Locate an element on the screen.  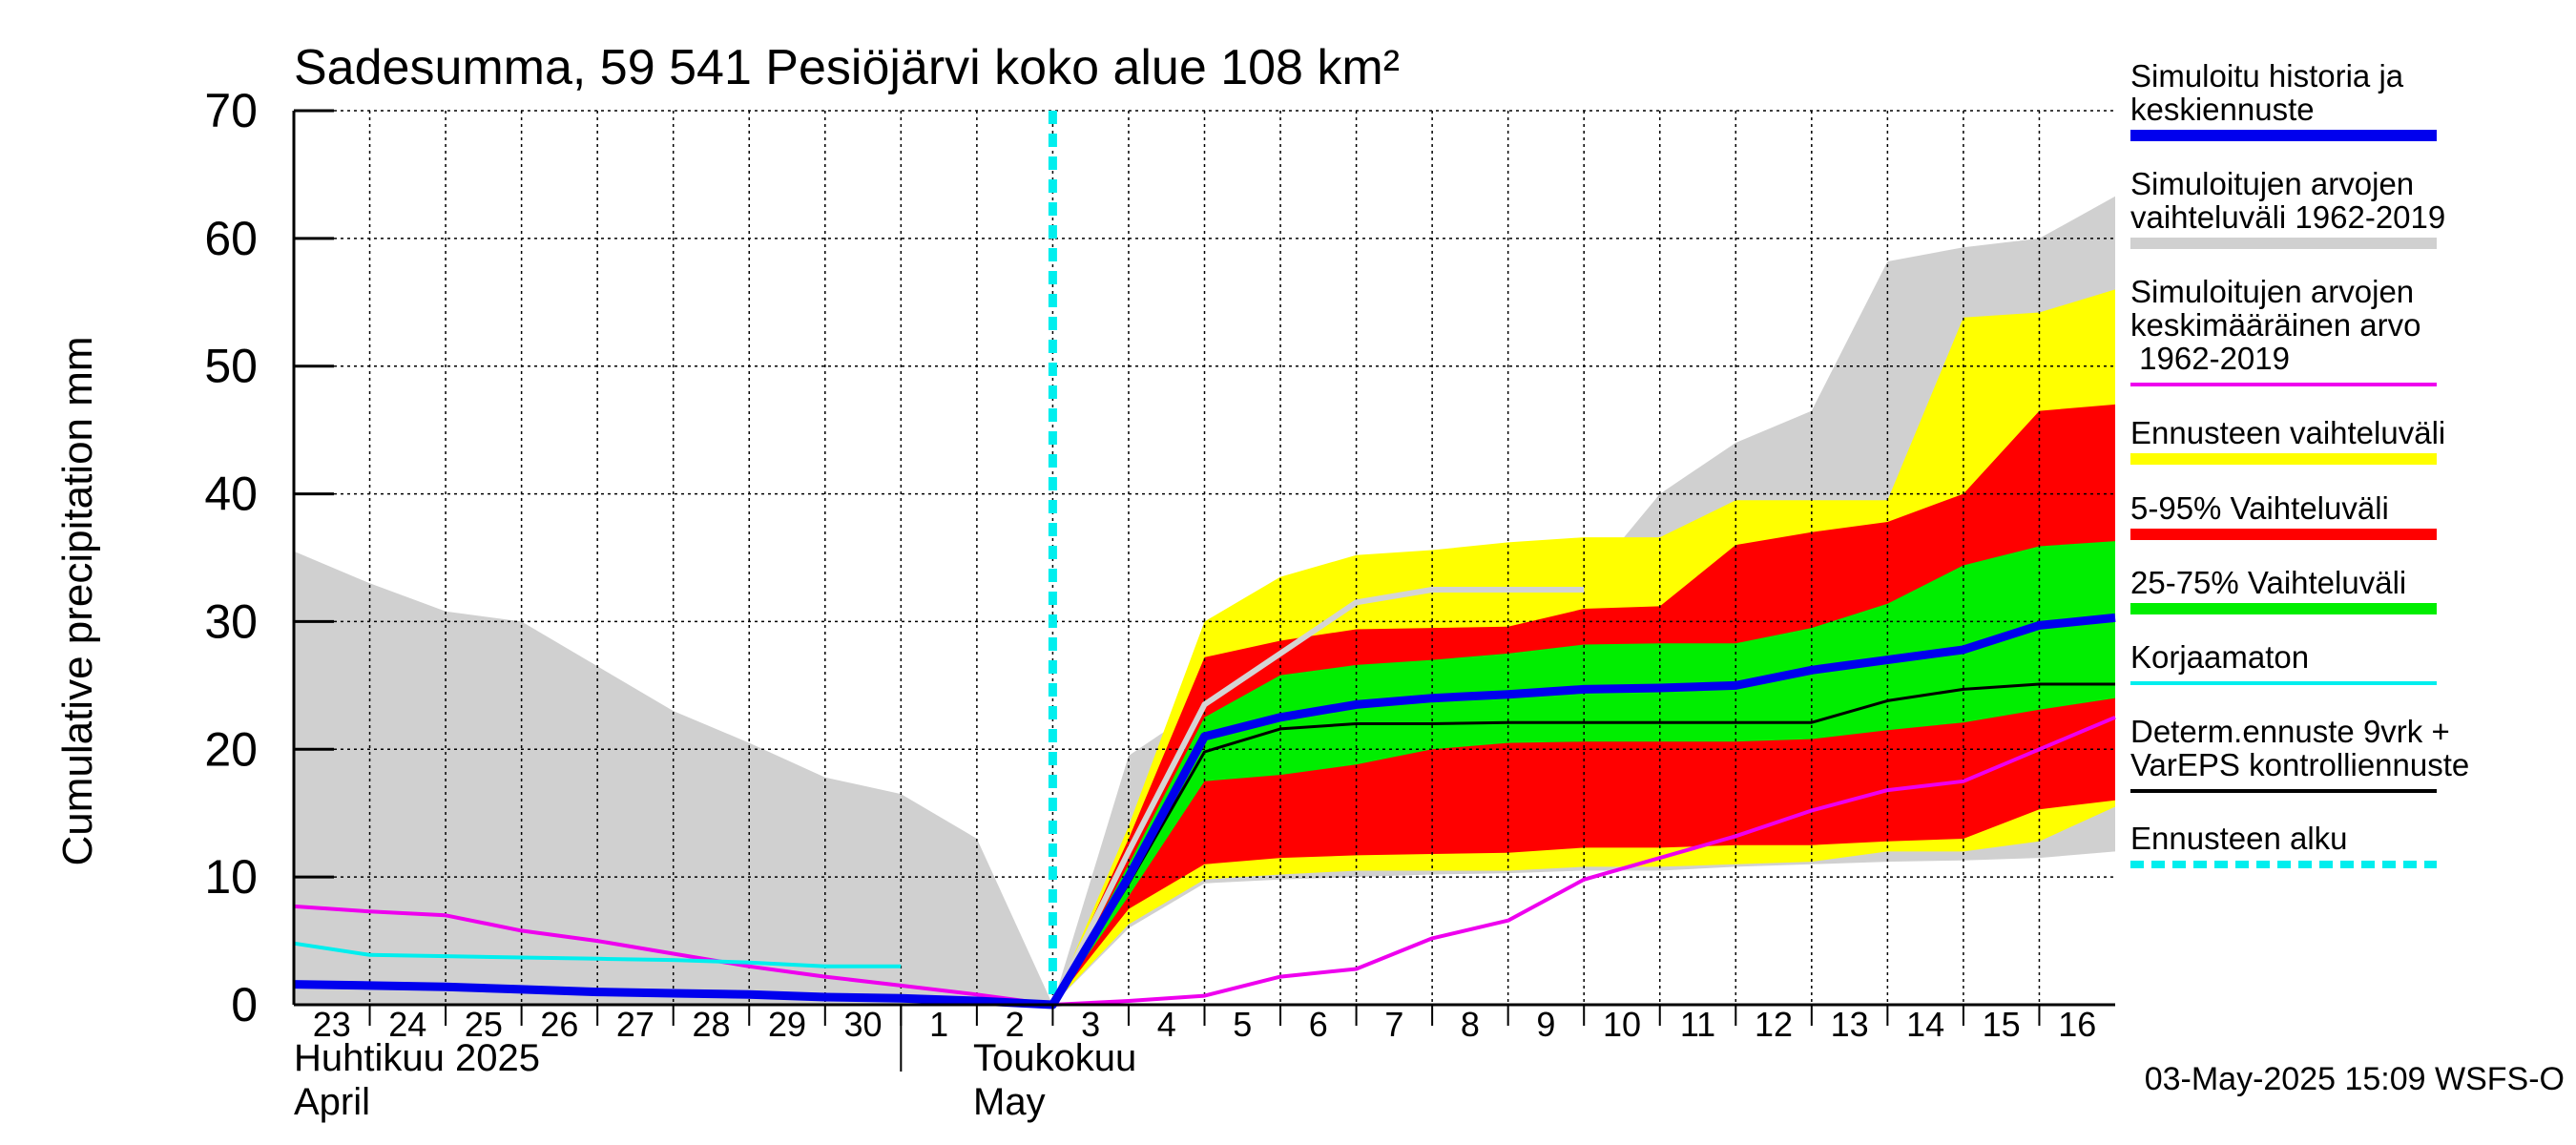
legend-label-line: vaihteluväli 1962-2019 is located at coordinates (2287, 217).